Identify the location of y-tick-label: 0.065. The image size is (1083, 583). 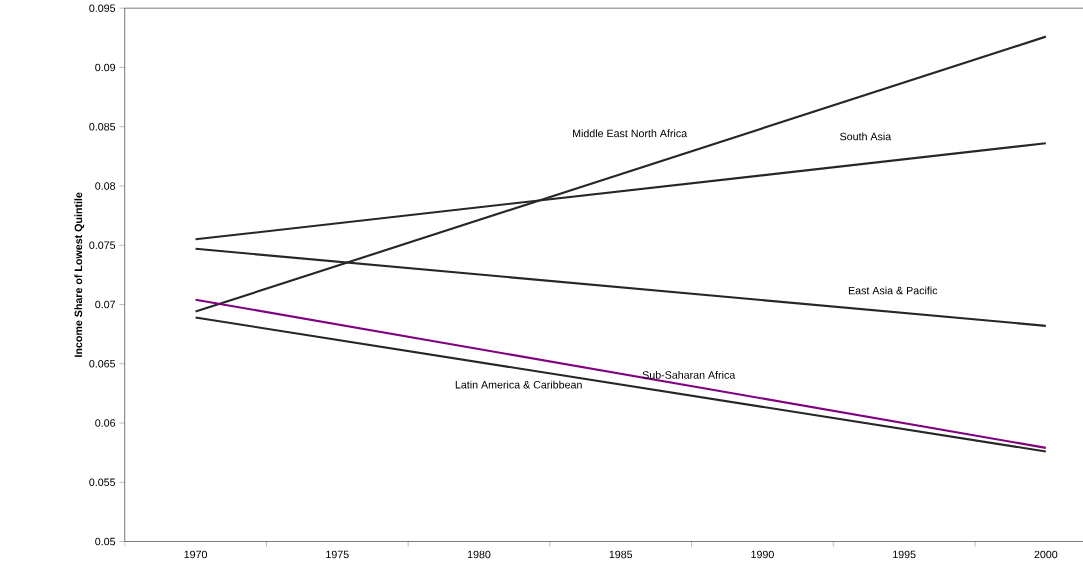
(102, 363).